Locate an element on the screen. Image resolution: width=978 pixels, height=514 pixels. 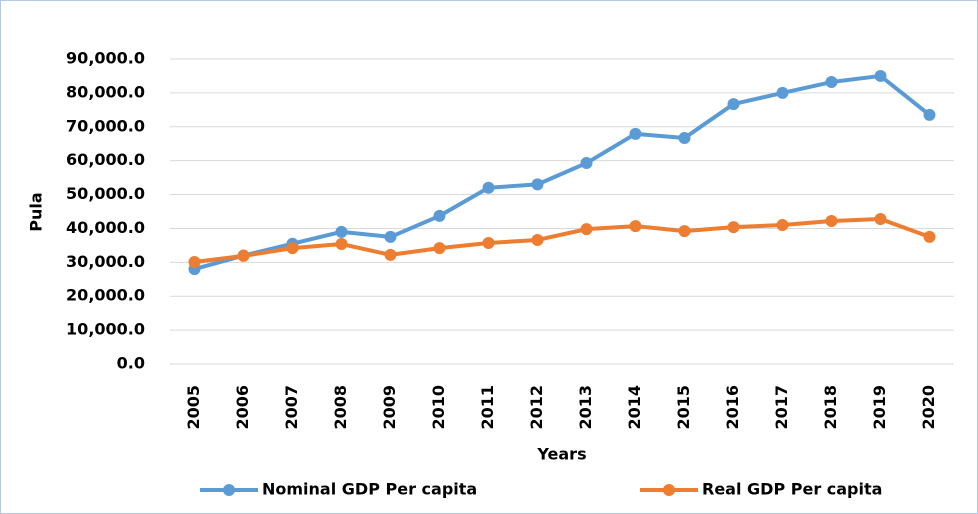
legend-label: Real GDP Per capita is located at coordinates (792, 489).